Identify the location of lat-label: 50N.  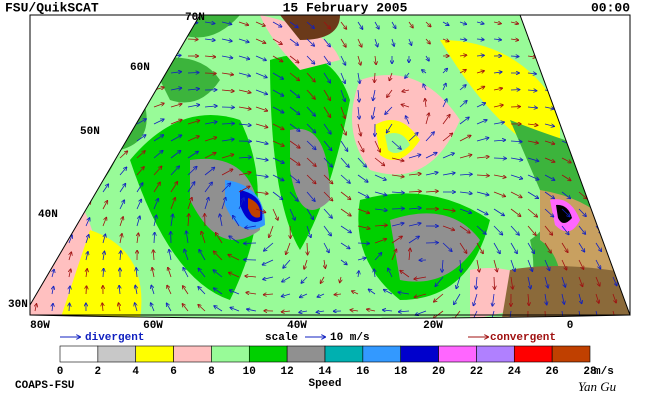
(90, 132).